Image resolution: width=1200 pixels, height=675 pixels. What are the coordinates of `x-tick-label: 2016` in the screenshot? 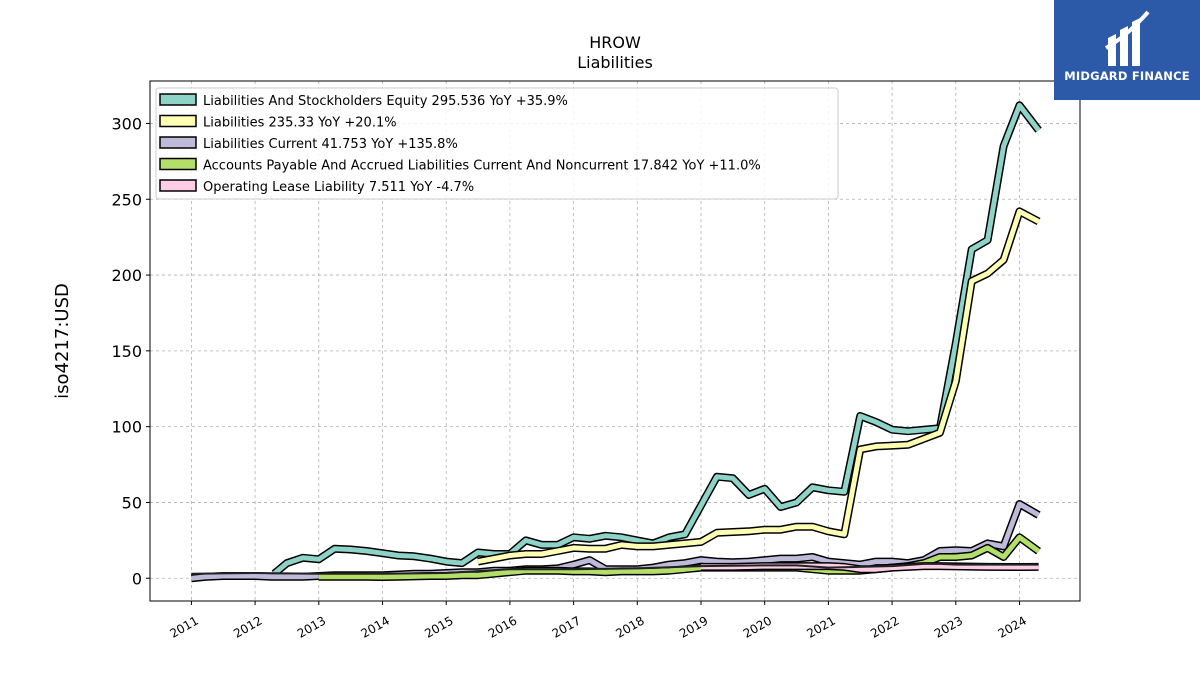 It's located at (502, 626).